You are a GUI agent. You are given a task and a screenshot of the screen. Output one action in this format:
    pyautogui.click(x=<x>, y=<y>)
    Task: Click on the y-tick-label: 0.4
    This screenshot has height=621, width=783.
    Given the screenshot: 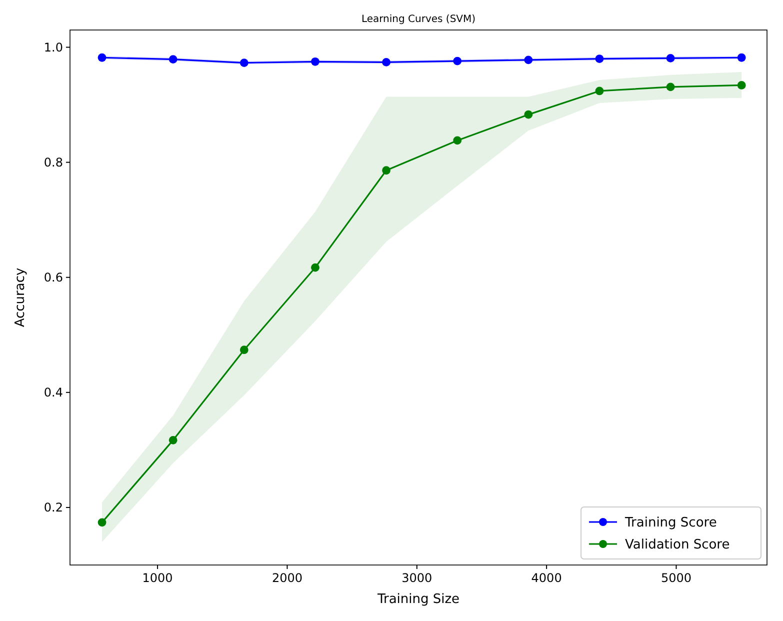 What is the action you would take?
    pyautogui.click(x=53, y=393)
    